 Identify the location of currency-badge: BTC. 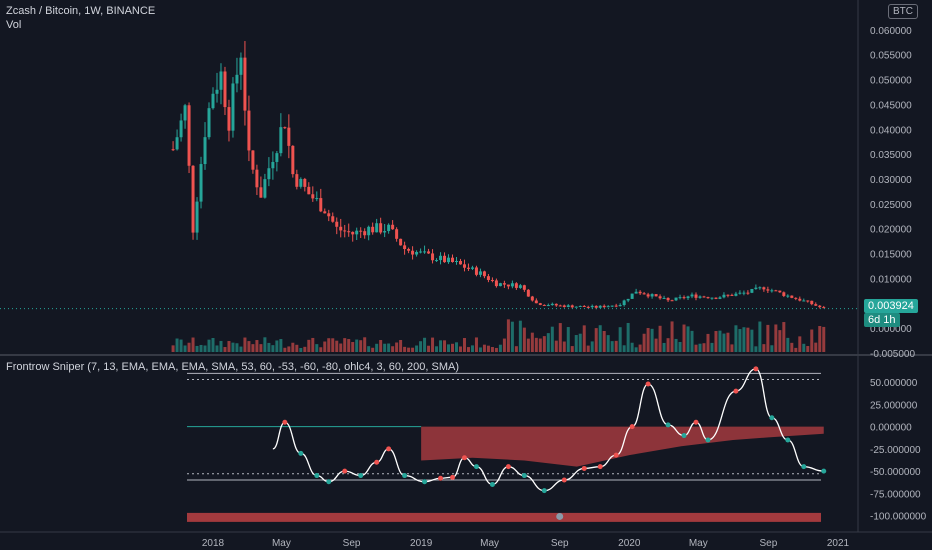
(903, 11).